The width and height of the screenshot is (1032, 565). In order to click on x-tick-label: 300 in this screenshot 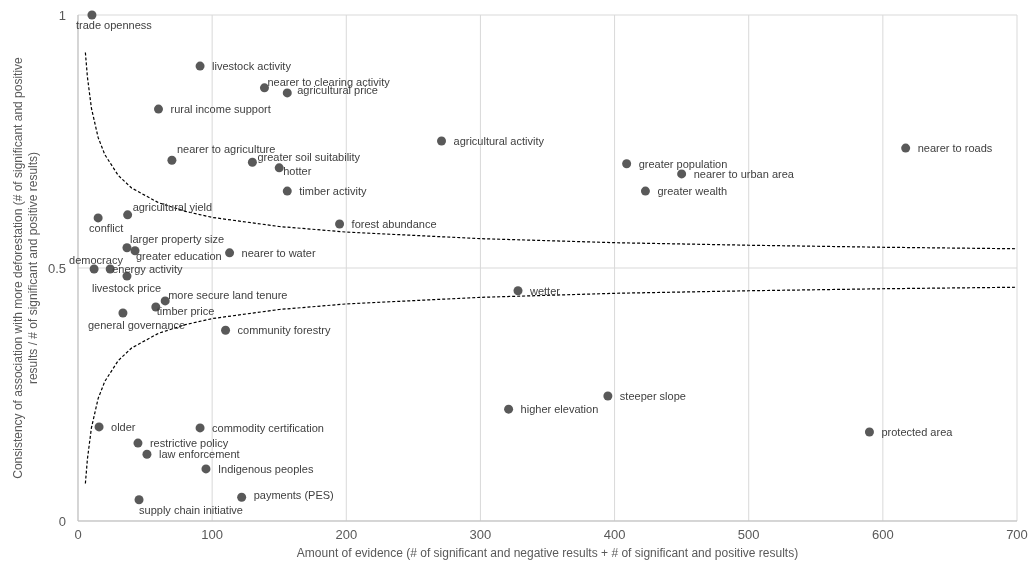, I will do `click(480, 534)`.